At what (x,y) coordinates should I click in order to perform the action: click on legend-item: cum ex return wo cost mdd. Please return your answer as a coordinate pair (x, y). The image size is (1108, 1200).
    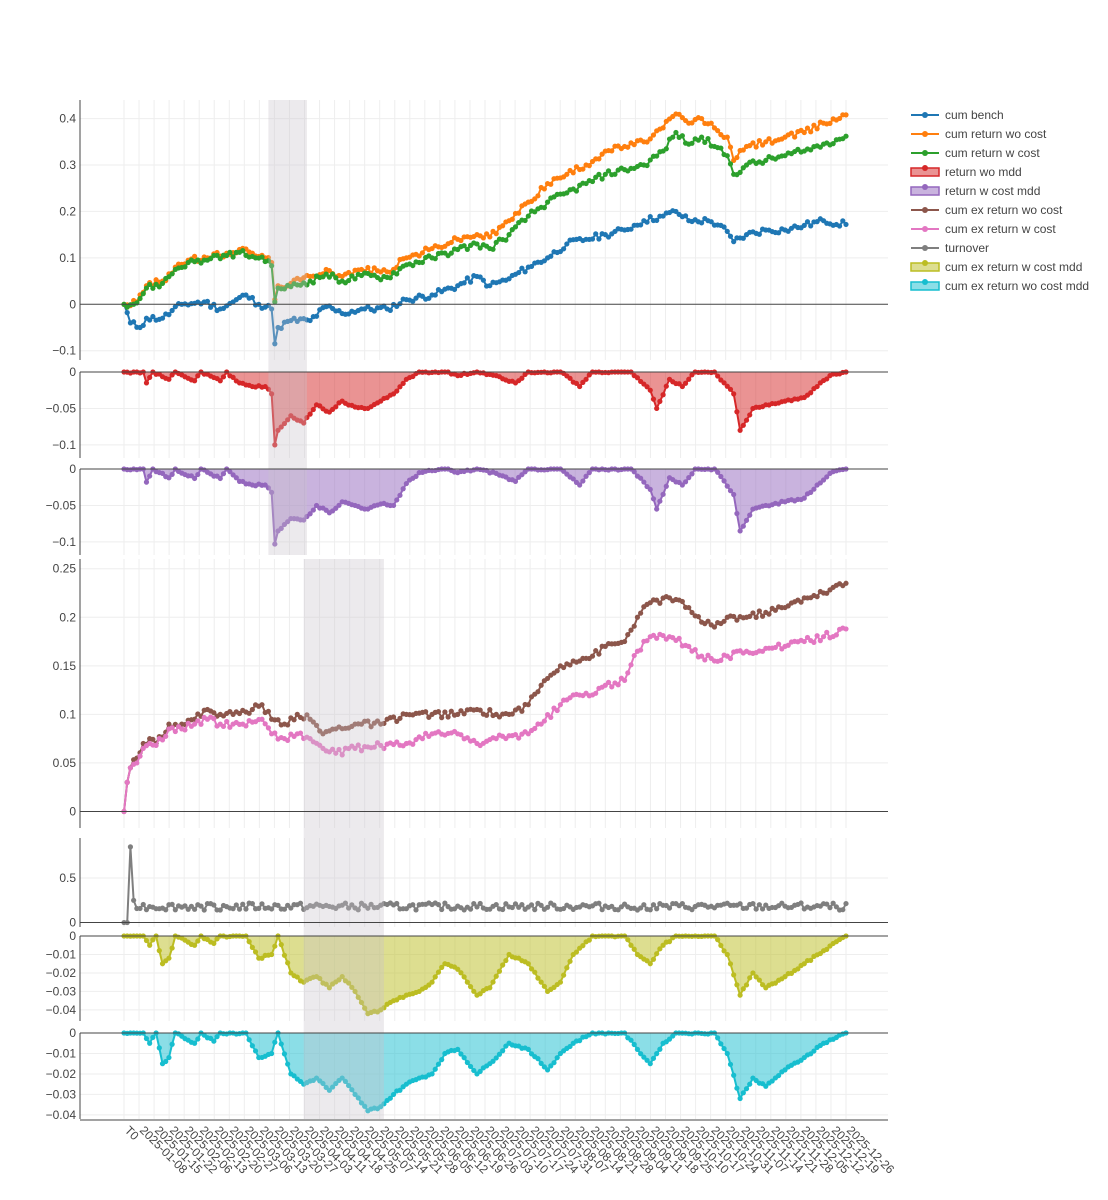
    Looking at the image, I should click on (999, 286).